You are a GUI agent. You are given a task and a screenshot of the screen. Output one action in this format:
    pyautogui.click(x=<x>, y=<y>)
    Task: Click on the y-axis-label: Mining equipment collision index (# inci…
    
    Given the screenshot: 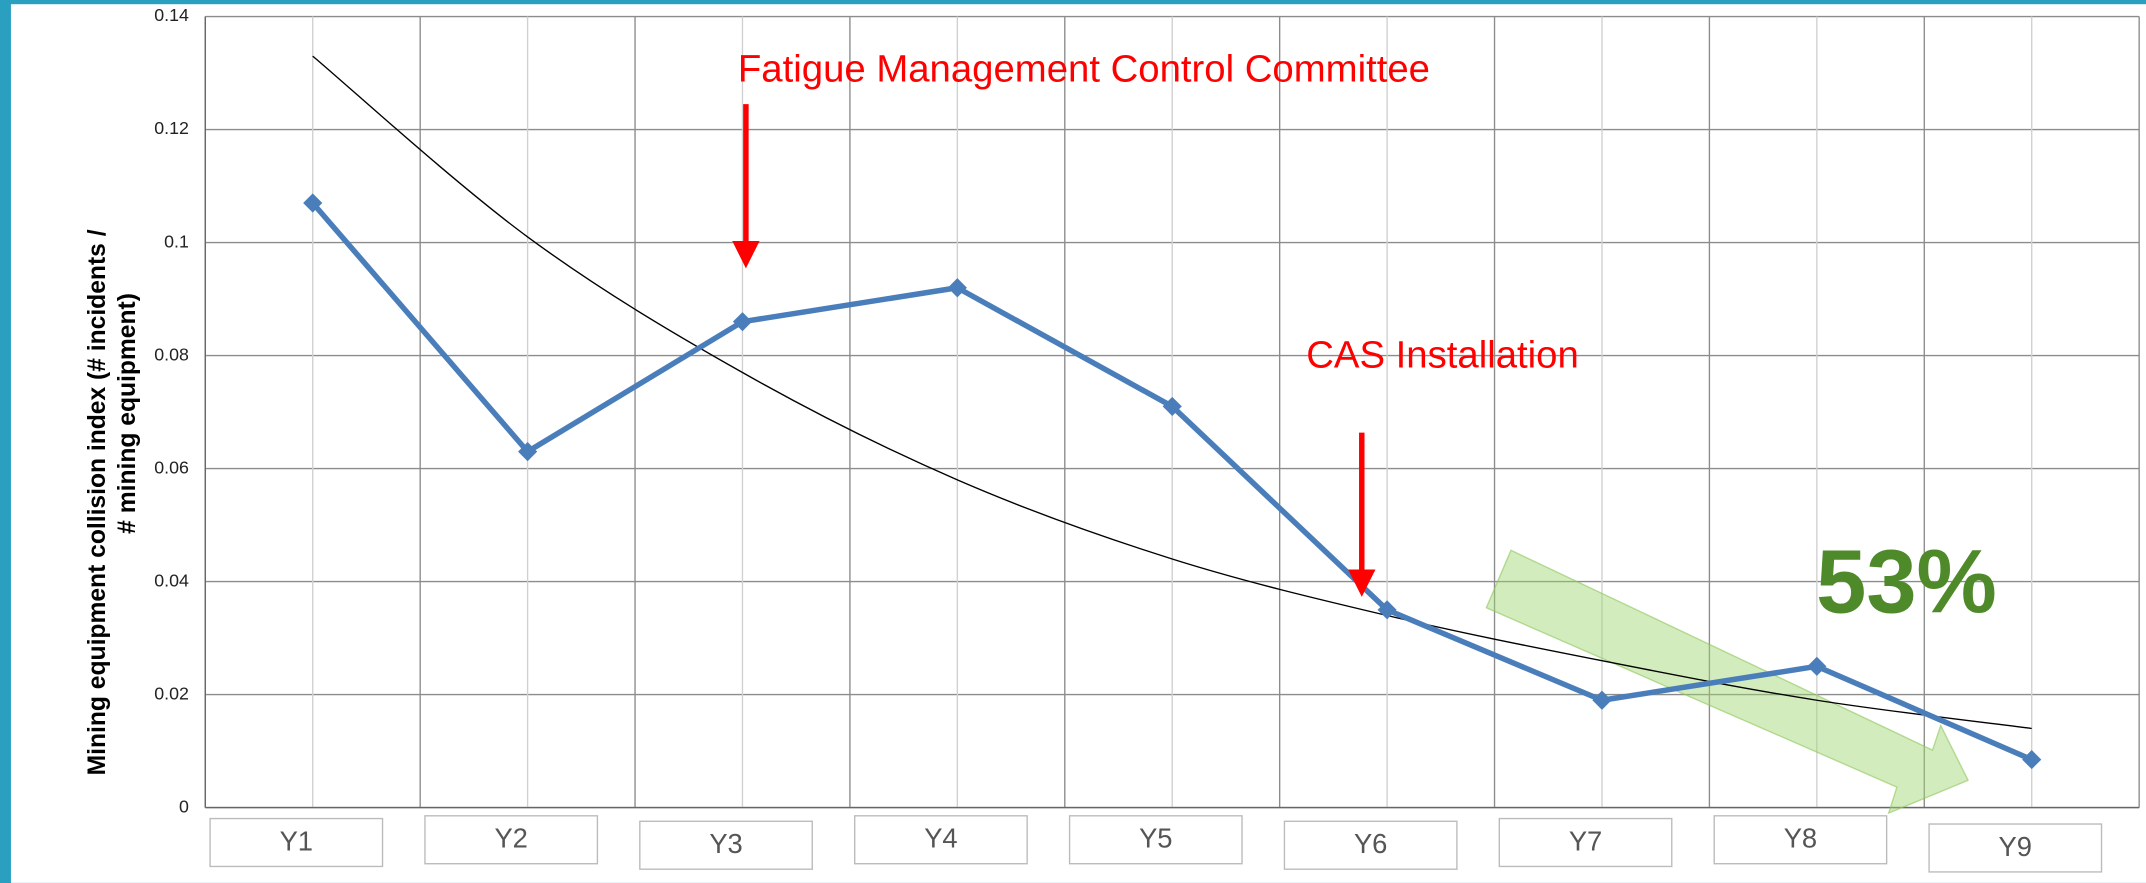 What is the action you would take?
    pyautogui.click(x=97, y=502)
    